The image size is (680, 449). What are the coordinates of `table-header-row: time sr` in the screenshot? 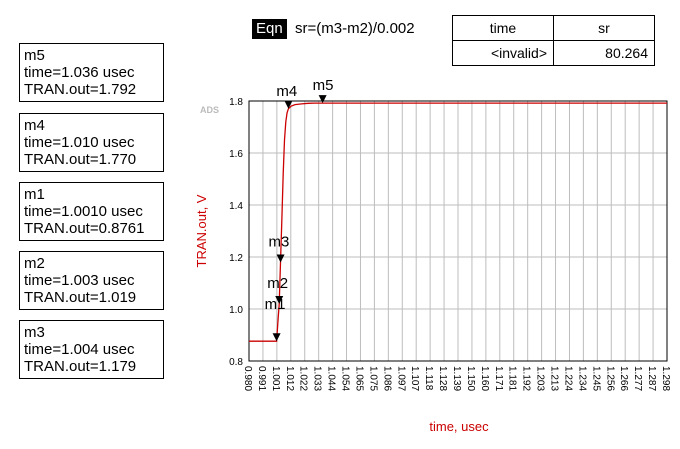 It's located at (553, 28).